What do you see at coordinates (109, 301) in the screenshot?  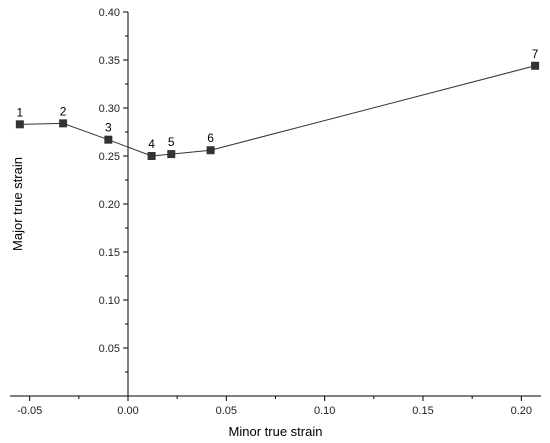 I see `y-tick-label: 0.10` at bounding box center [109, 301].